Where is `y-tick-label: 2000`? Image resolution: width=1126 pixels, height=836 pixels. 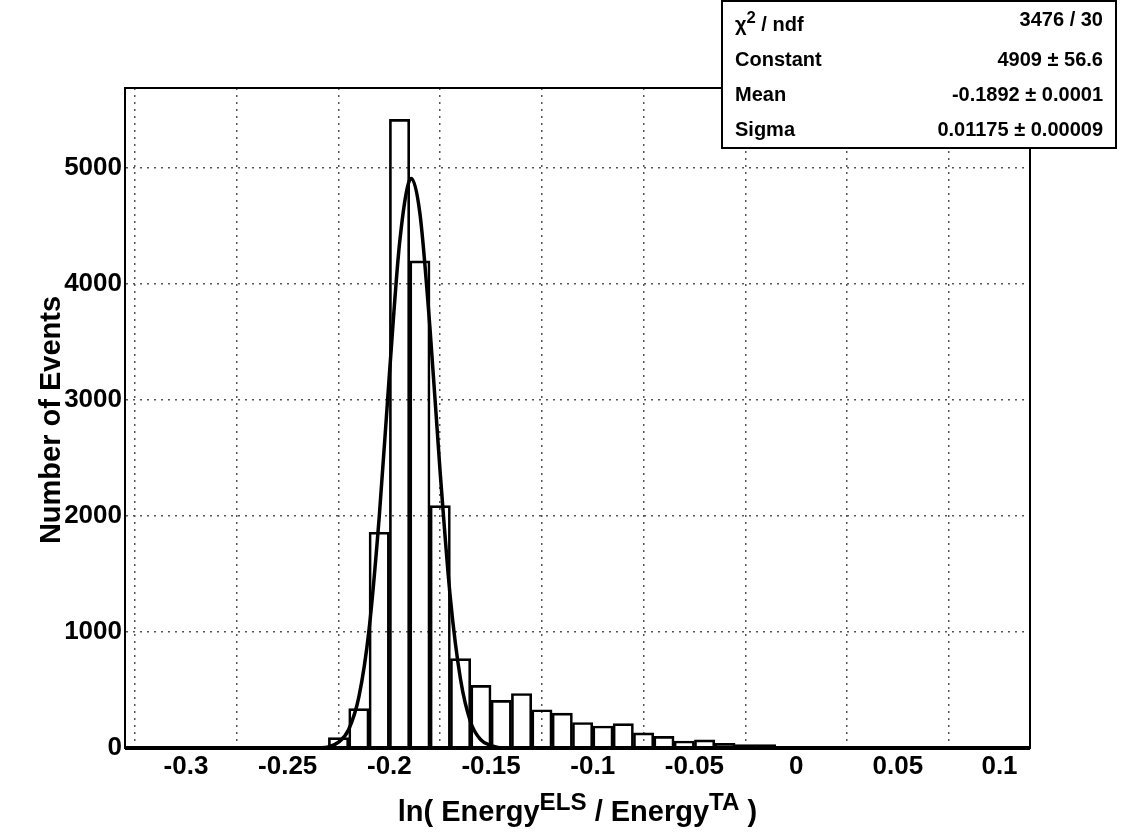 y-tick-label: 2000 is located at coordinates (93, 514).